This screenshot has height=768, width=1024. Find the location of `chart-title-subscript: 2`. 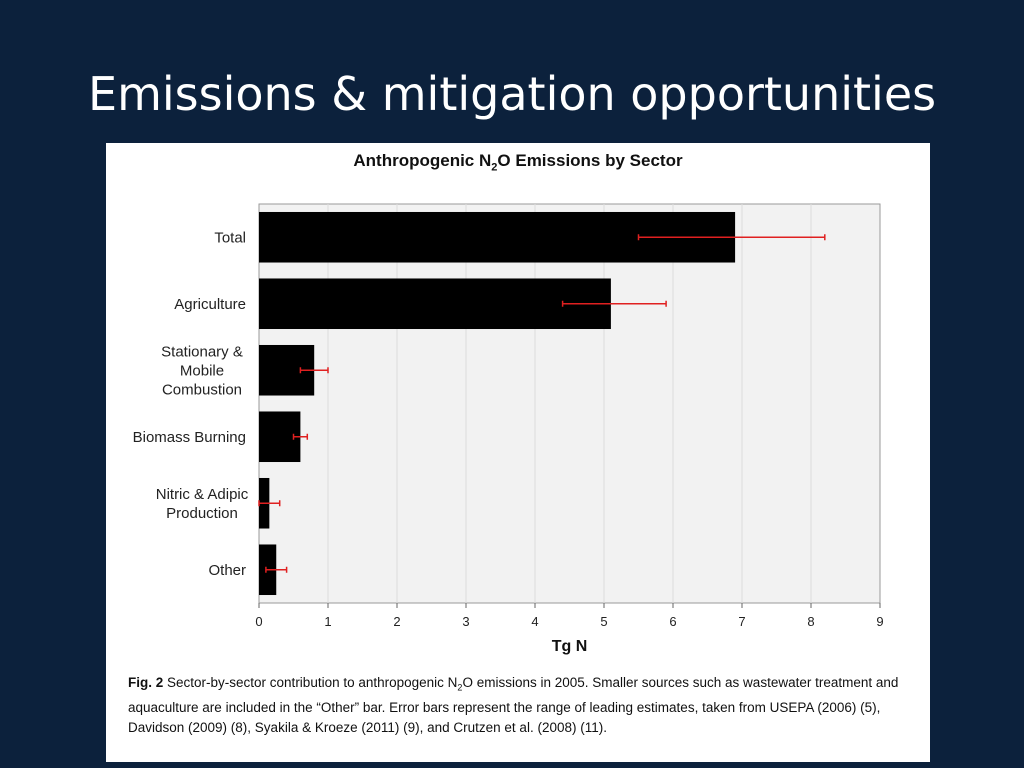

chart-title-subscript: 2 is located at coordinates (494, 167).